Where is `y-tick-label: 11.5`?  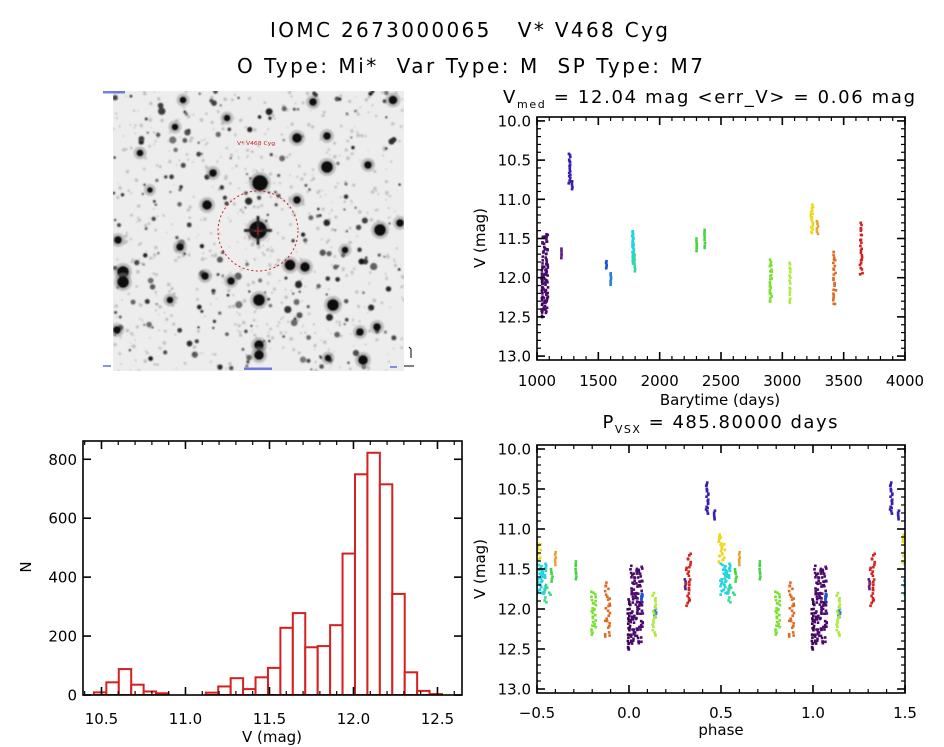
y-tick-label: 11.5 is located at coordinates (514, 239).